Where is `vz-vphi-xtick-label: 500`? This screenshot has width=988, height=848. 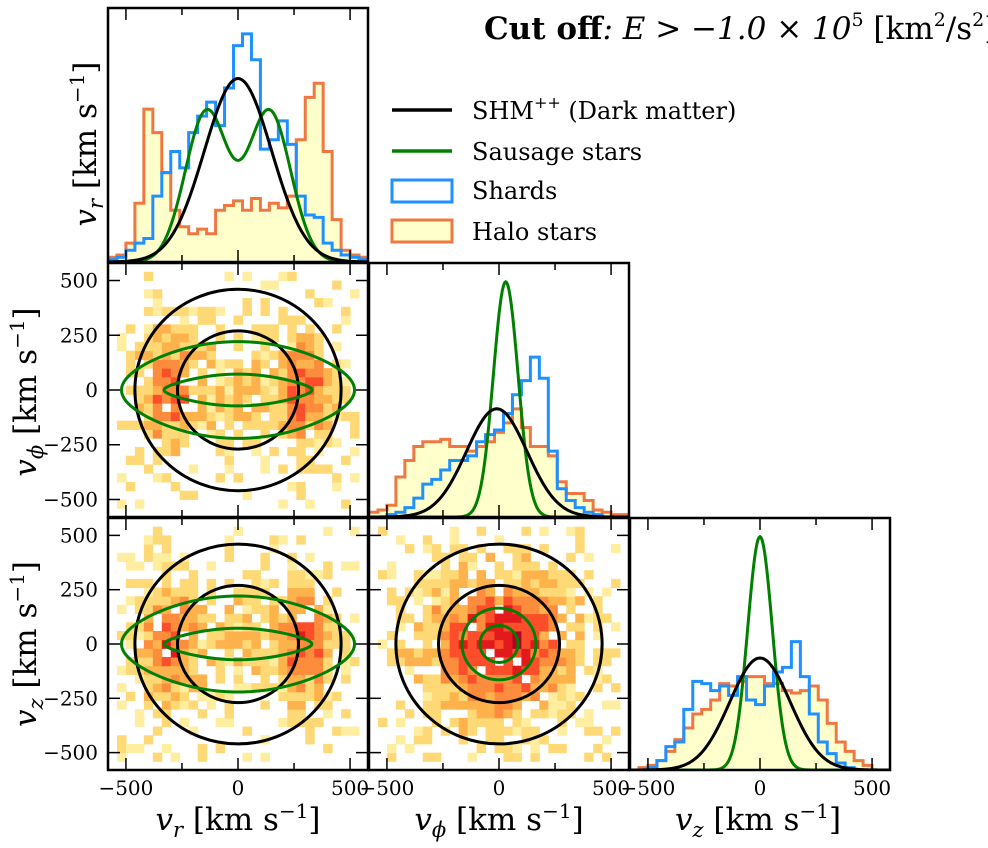
vz-vphi-xtick-label: 500 is located at coordinates (611, 788).